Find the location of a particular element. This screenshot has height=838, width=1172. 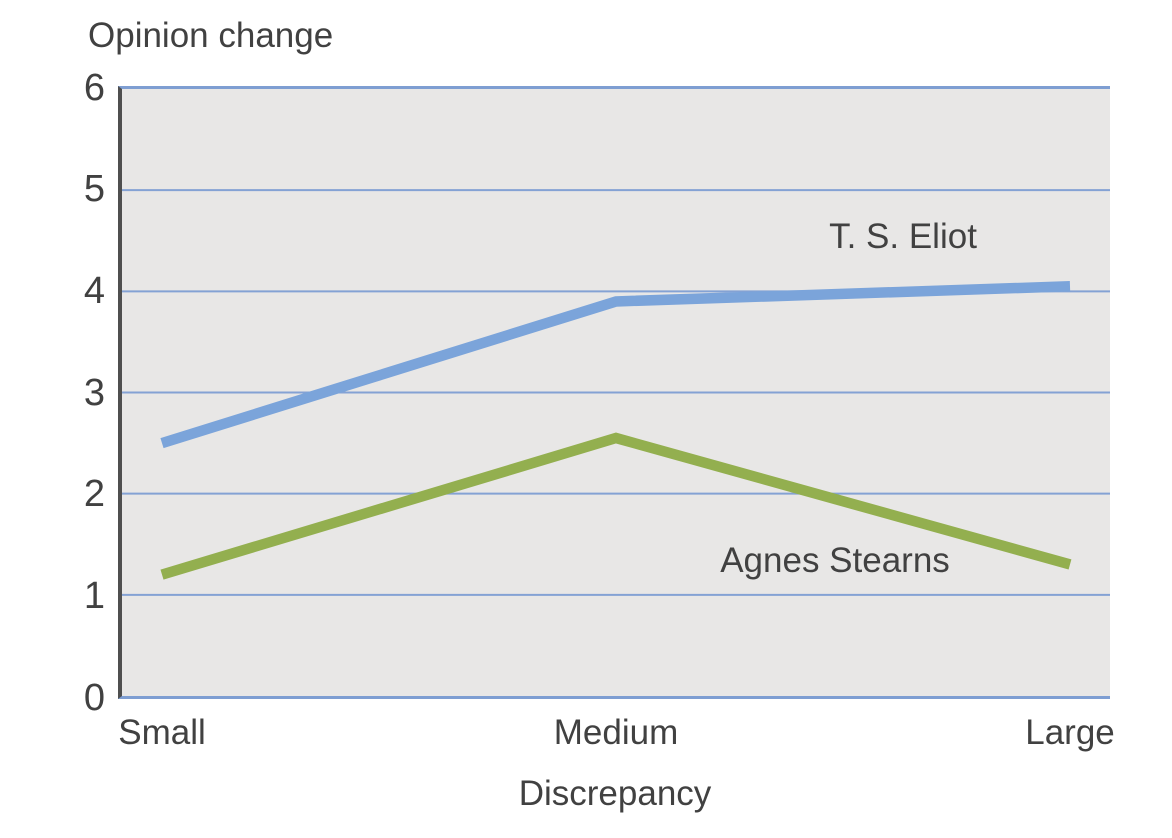

y-tick-label-1: 1 is located at coordinates (94, 595).